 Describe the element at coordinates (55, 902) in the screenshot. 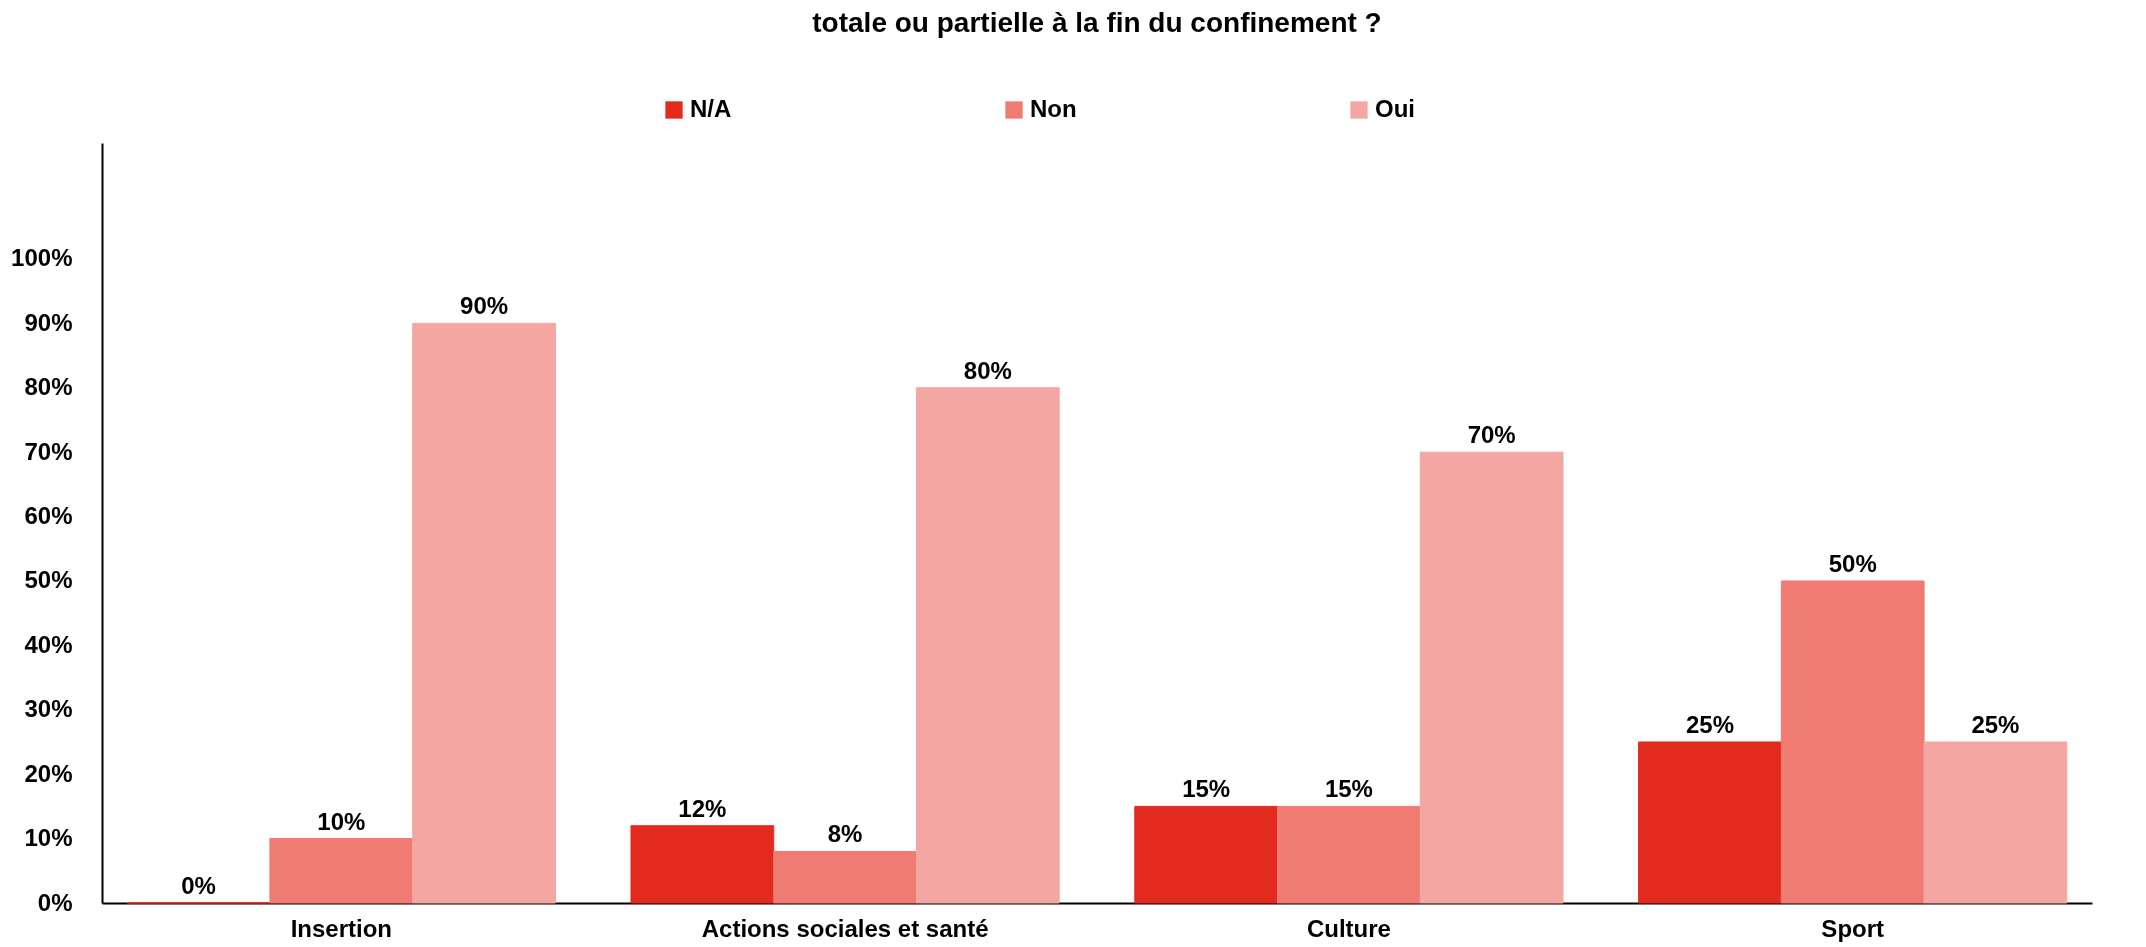

I see `y-tick-label: 0%` at that location.